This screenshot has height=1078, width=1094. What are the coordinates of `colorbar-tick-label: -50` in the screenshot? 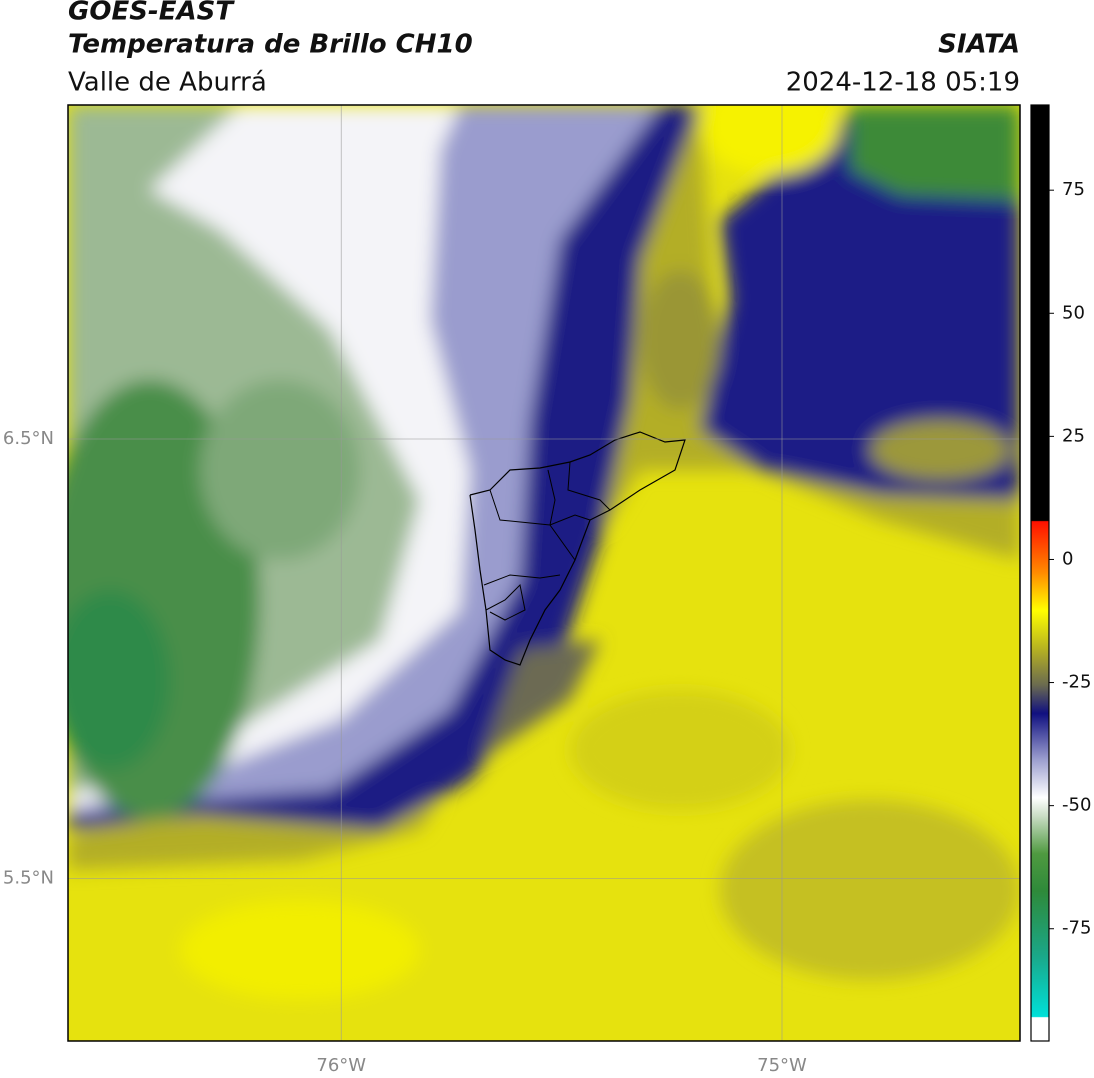 It's located at (1076, 805).